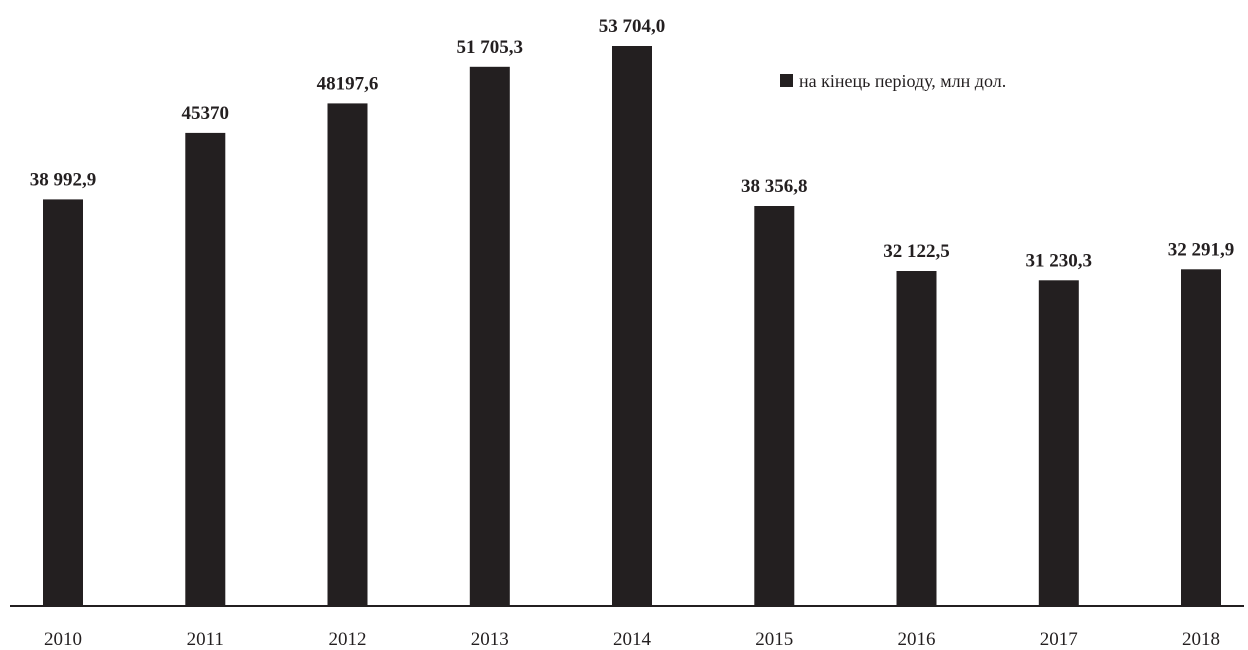 Image resolution: width=1248 pixels, height=650 pixels. What do you see at coordinates (1201, 437) in the screenshot?
I see `bar-2018` at bounding box center [1201, 437].